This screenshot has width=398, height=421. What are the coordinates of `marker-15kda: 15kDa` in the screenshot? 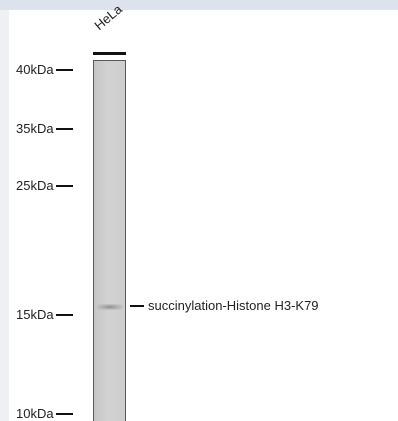 It's located at (44, 314).